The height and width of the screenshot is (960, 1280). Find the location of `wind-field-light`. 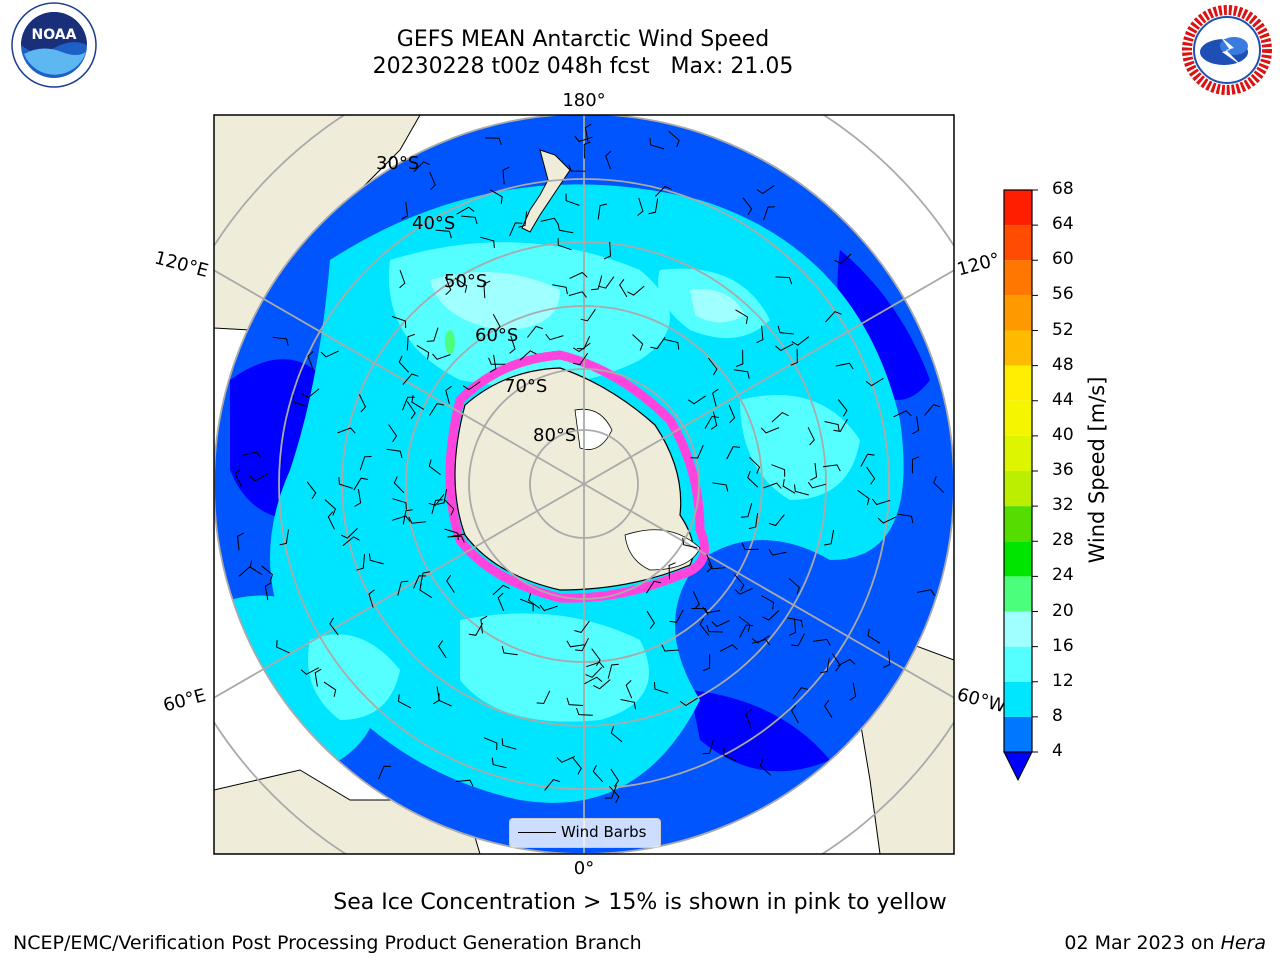

wind-field-light is located at coordinates (554, 667).